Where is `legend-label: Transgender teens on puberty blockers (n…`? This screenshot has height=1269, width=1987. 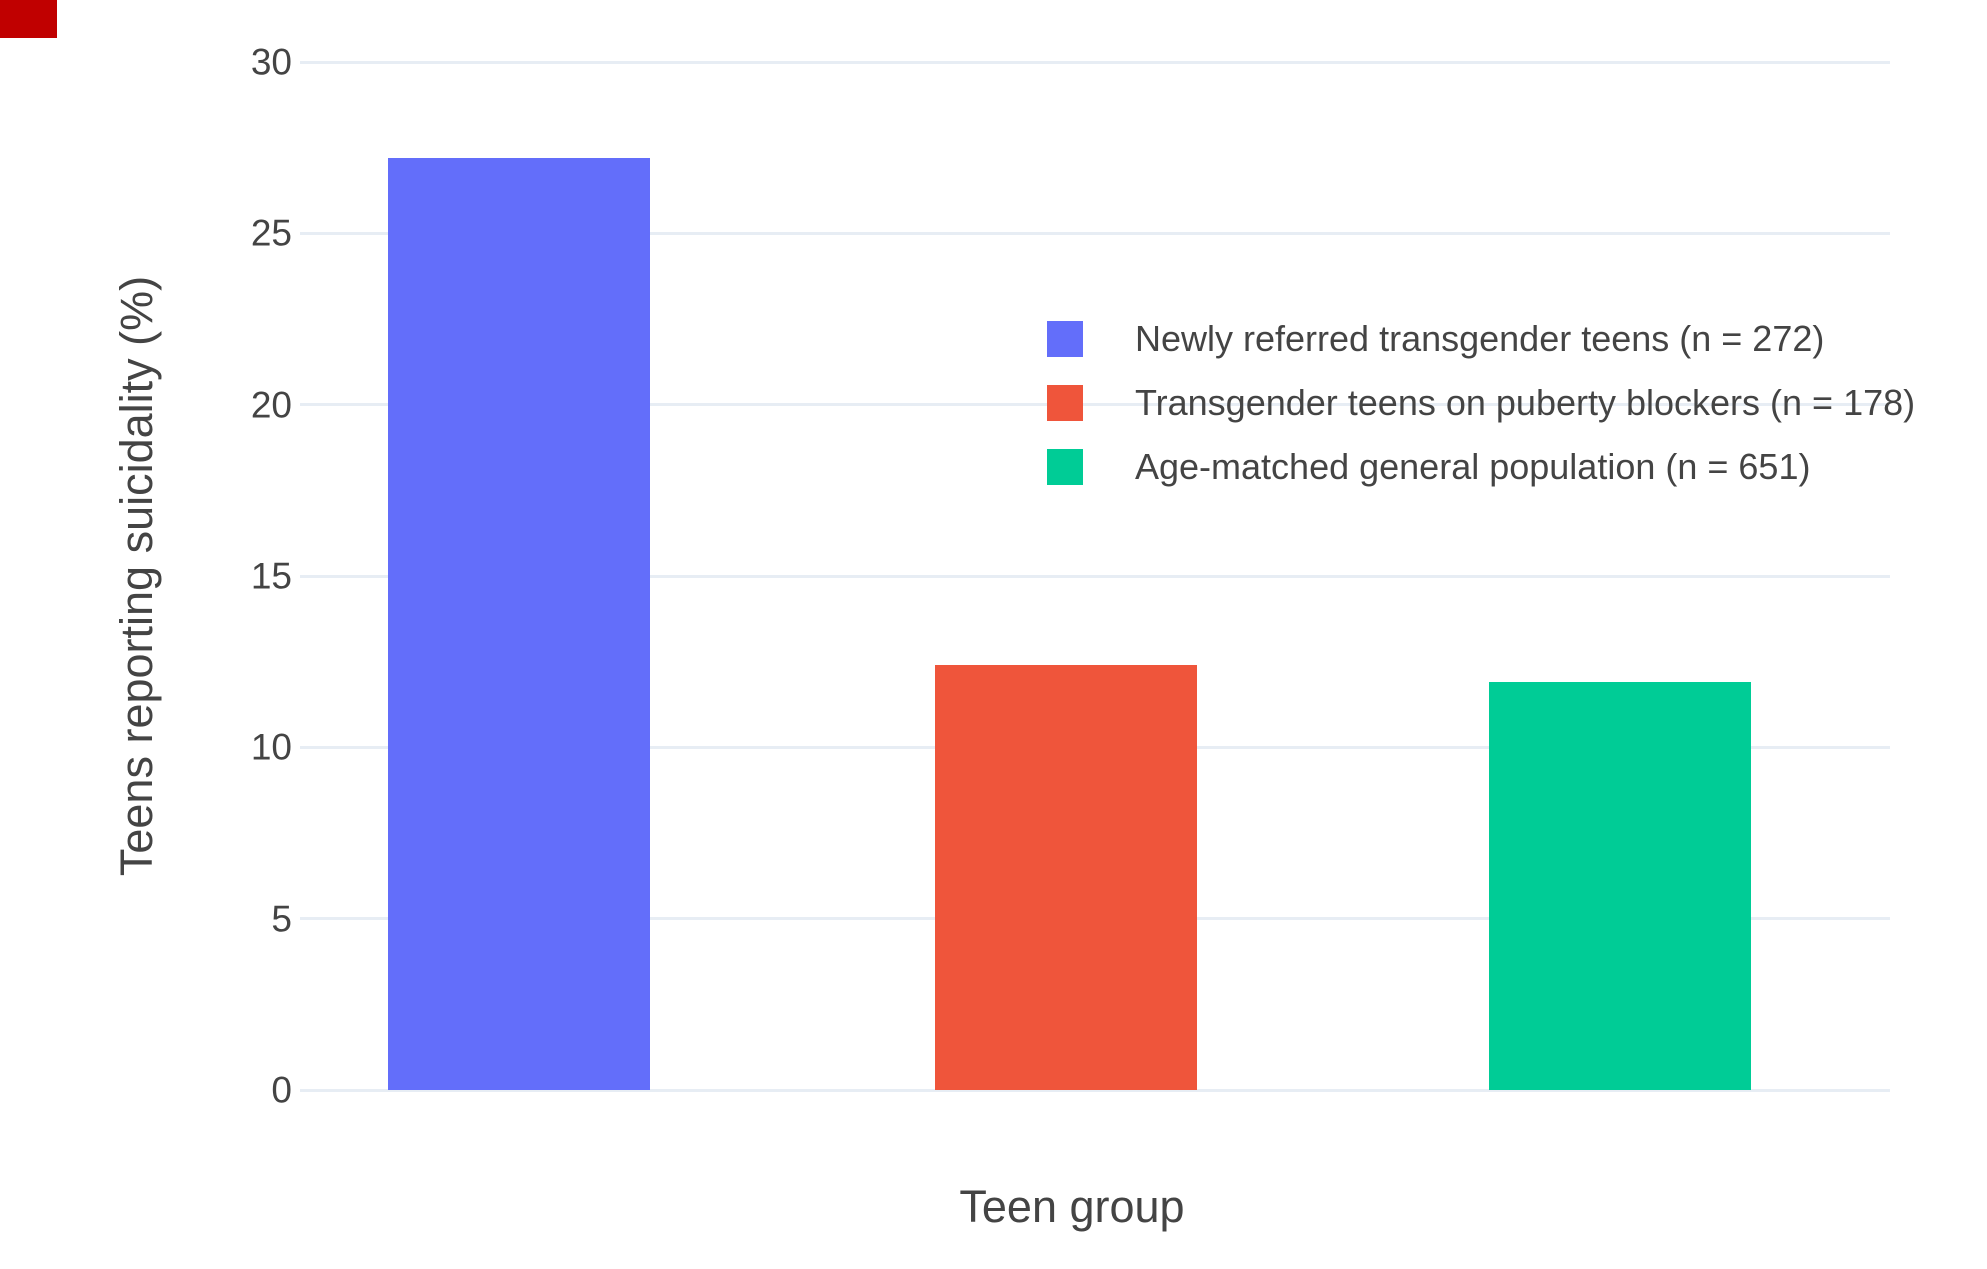 legend-label: Transgender teens on puberty blockers (n… is located at coordinates (1525, 402).